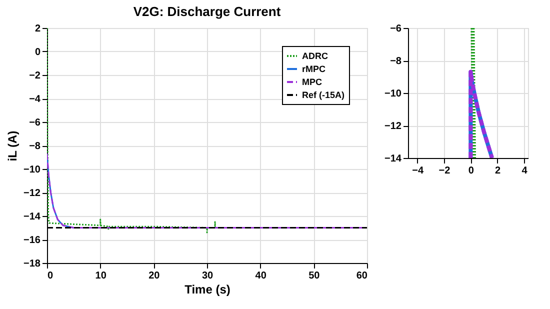  I want to click on x-tick-label: 30, so click(208, 276).